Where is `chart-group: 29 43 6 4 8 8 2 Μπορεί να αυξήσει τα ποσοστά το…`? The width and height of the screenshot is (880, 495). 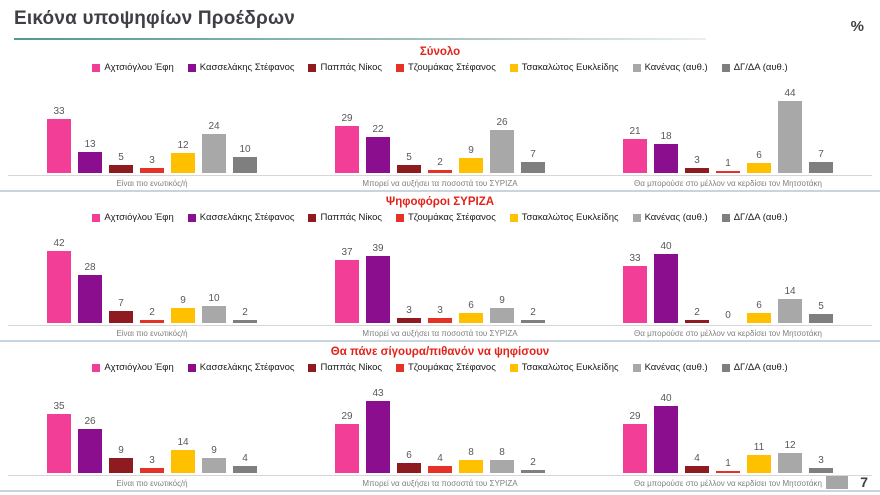 chart-group: 29 43 6 4 8 8 2 Μπορεί να αυξήσει τα ποσοστά το… is located at coordinates (440, 438).